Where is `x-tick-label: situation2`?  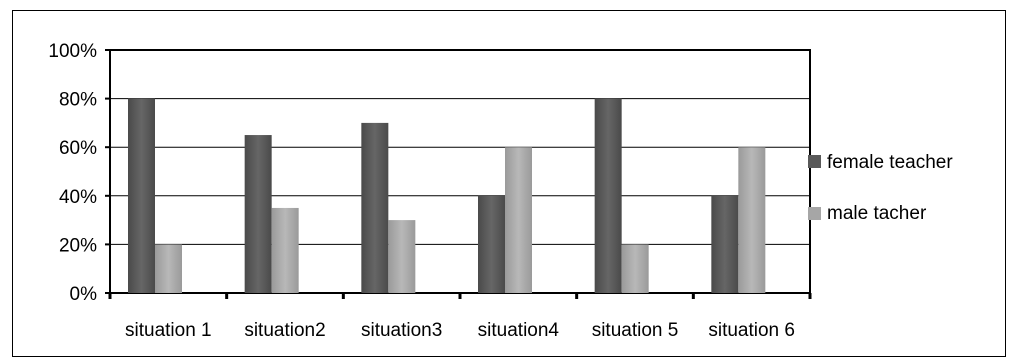 x-tick-label: situation2 is located at coordinates (284, 330).